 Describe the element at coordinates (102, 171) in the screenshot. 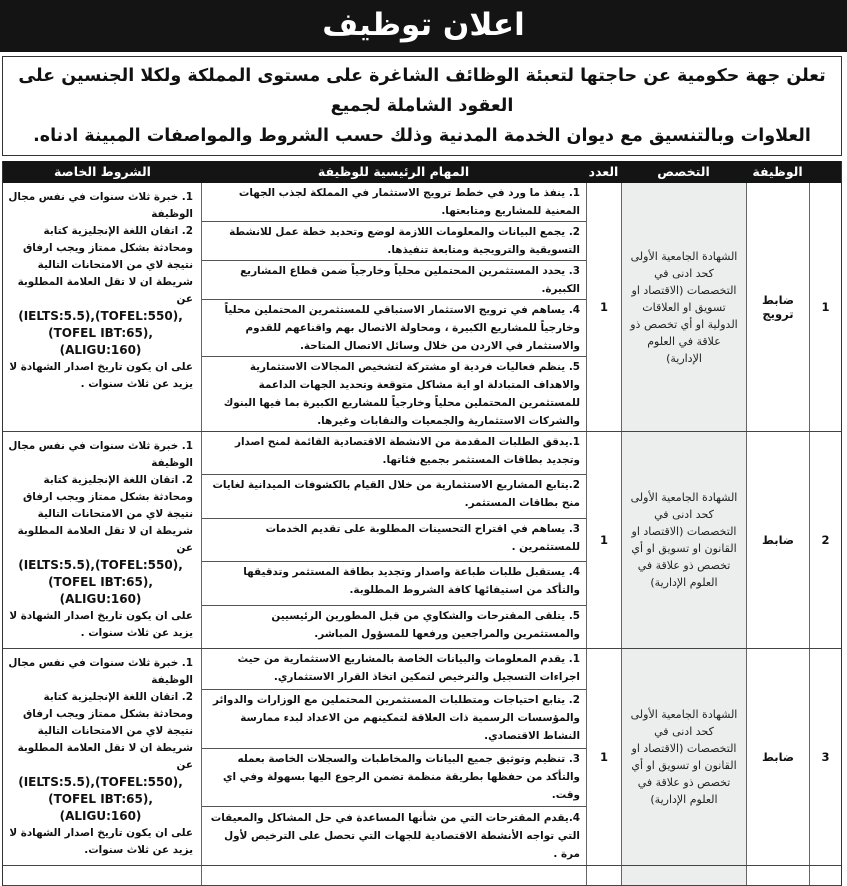

I see `header-conditions: الشروط الخاصة` at that location.